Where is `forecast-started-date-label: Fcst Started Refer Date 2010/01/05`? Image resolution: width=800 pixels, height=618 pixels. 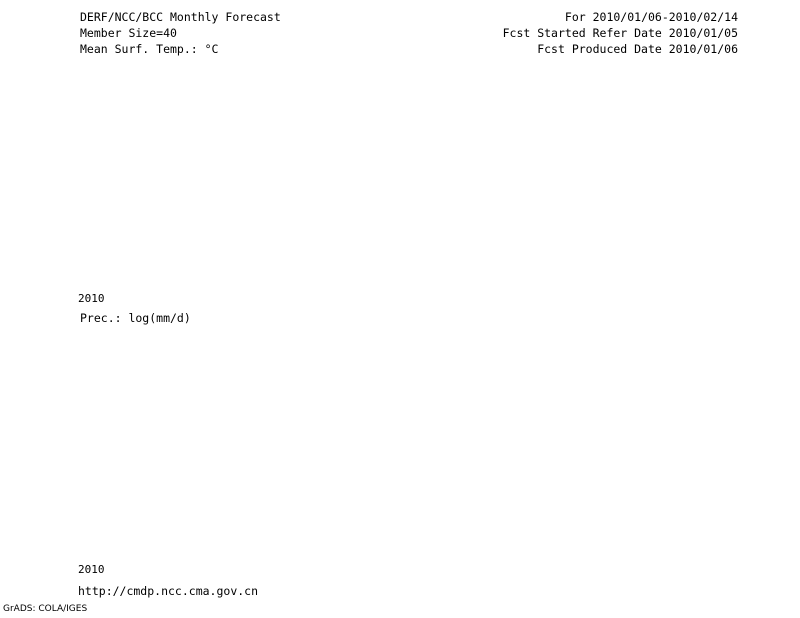
forecast-started-date-label: Fcst Started Refer Date 2010/01/05 is located at coordinates (620, 33).